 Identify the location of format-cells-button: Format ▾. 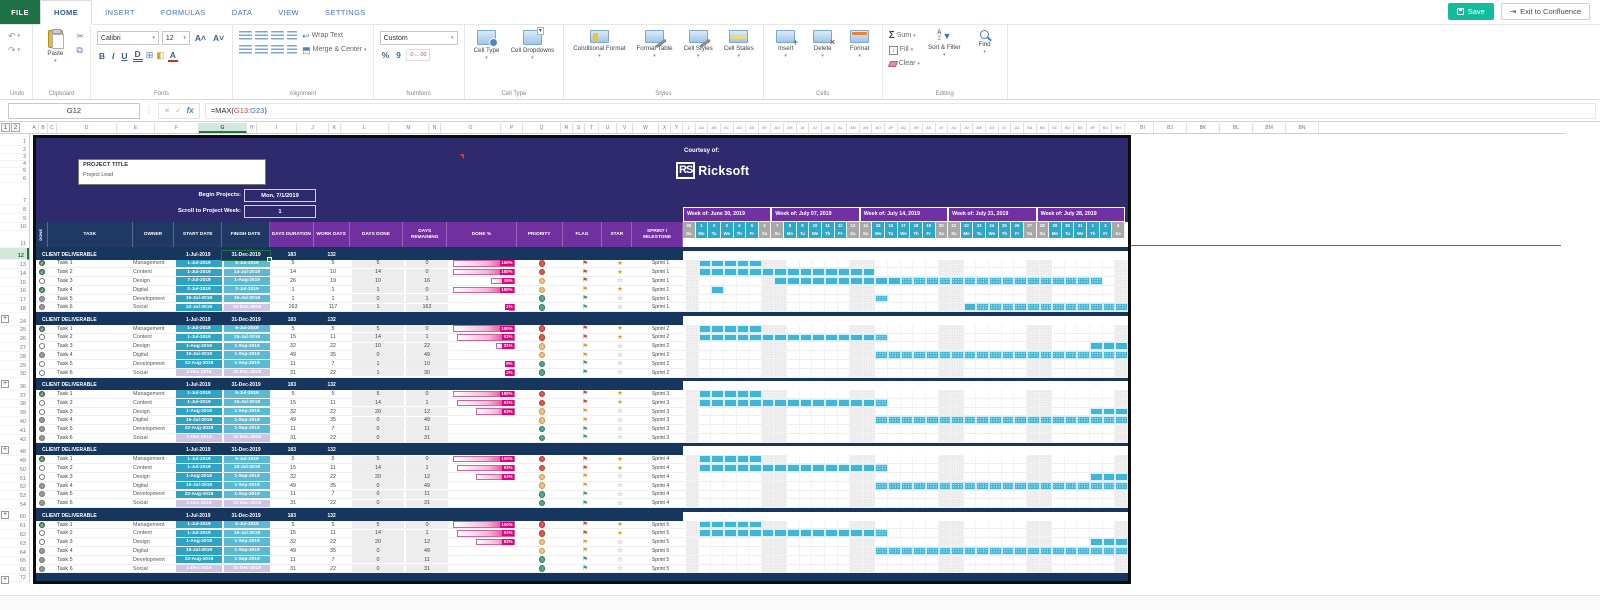
(860, 45).